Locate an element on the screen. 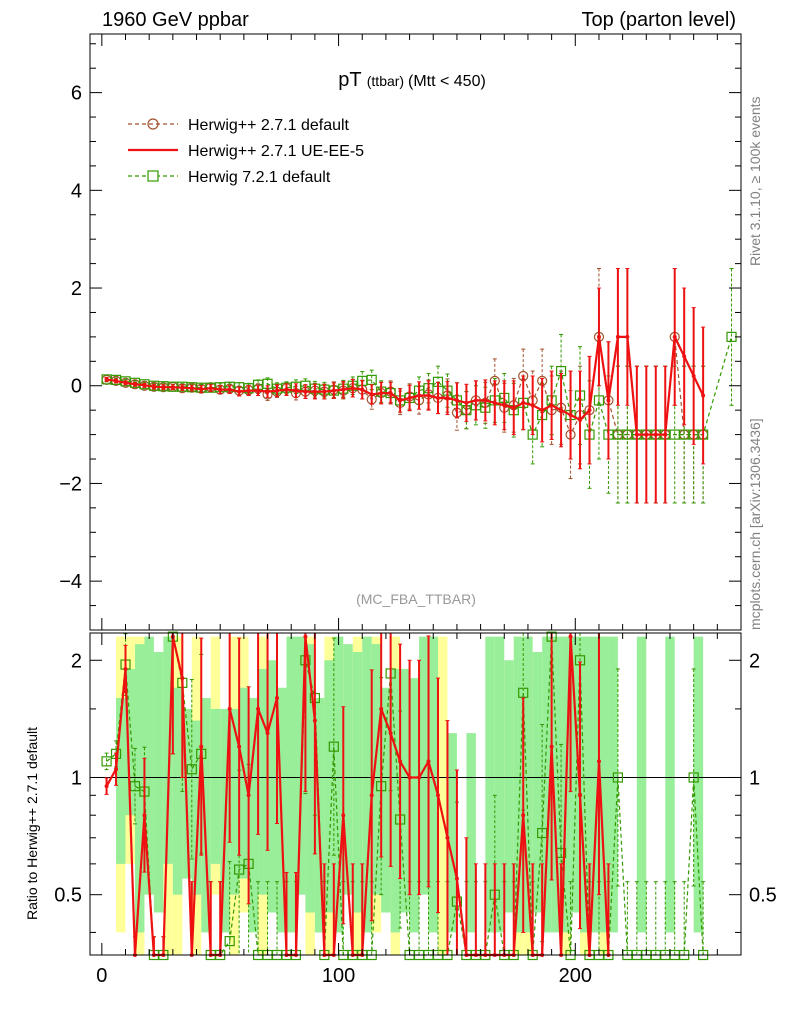 The image size is (786, 1024). legend-label: Herwig++ 2.7.1 UE-EE-5 is located at coordinates (276, 151).